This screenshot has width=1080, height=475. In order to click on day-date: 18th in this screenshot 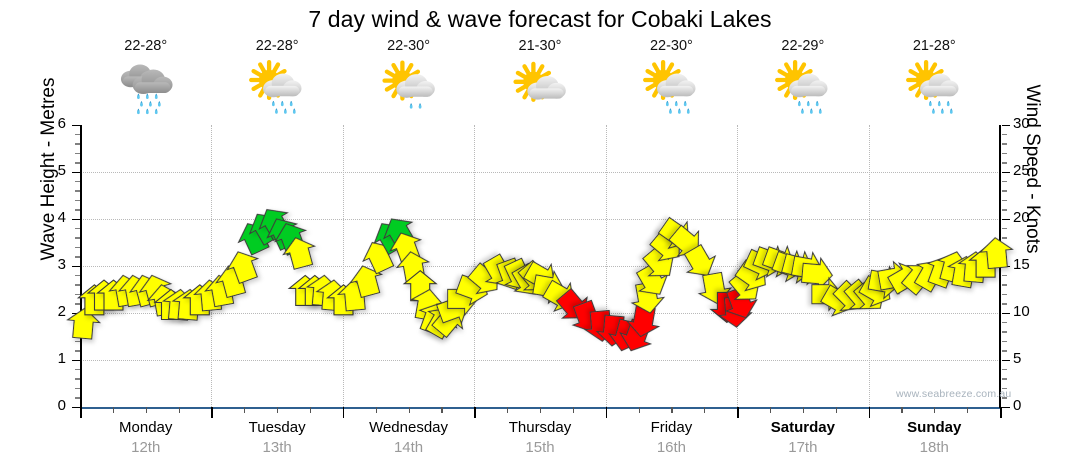, I will do `click(934, 447)`.